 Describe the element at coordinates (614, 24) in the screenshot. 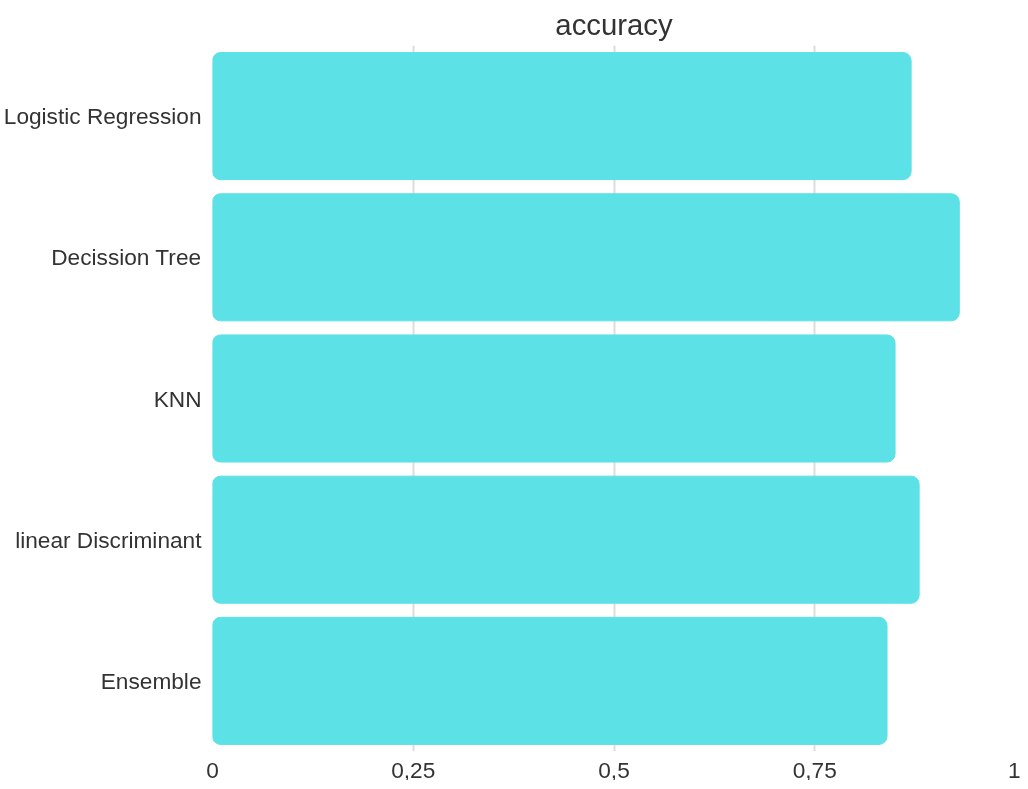

I see `chart-title: accuracy` at that location.